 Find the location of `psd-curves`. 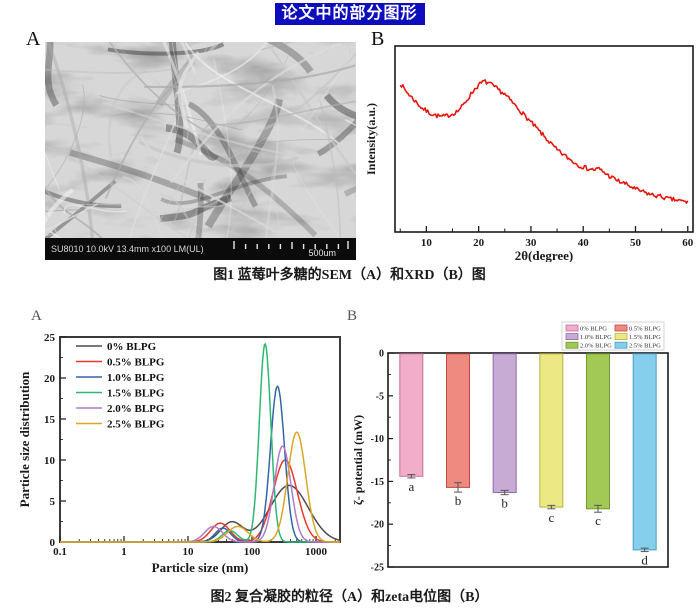

psd-curves is located at coordinates (200, 443).